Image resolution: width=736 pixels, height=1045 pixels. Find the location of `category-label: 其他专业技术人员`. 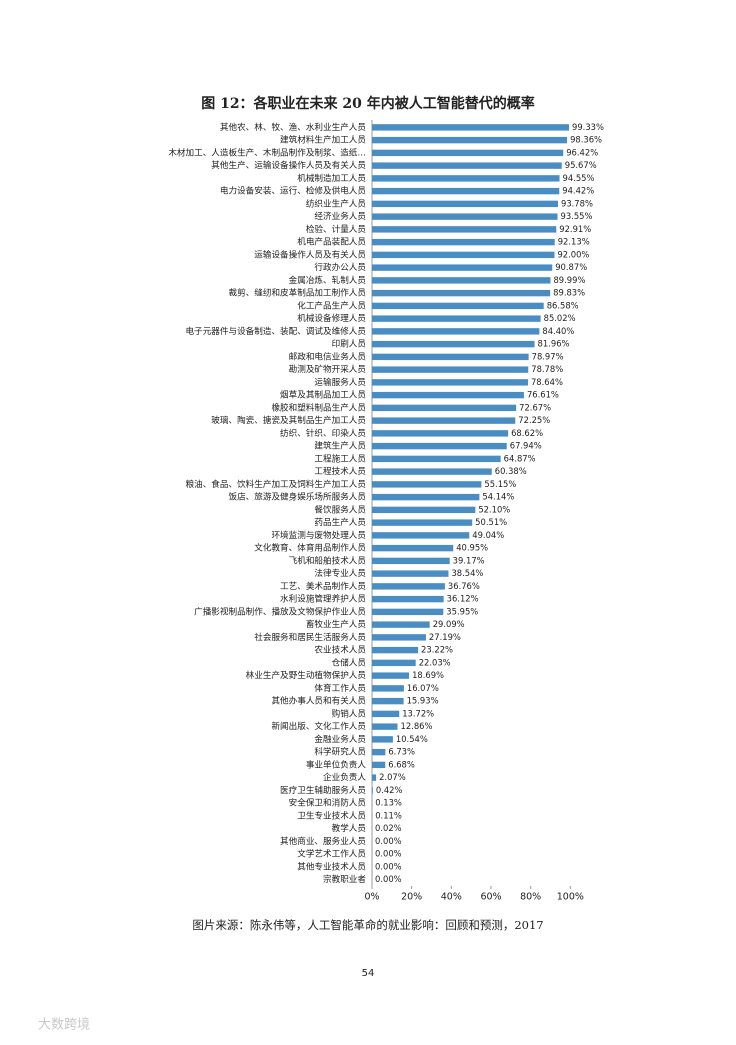

category-label: 其他专业技术人员 is located at coordinates (331, 866).